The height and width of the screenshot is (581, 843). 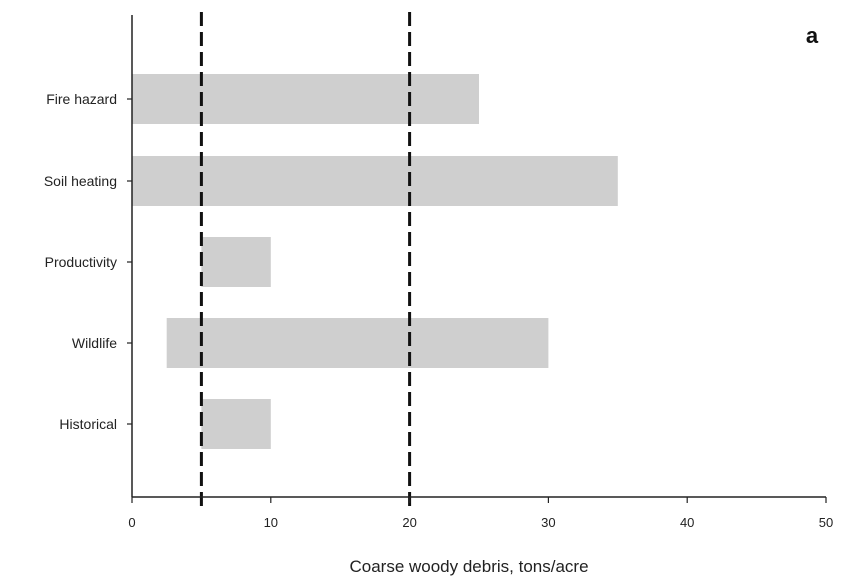 What do you see at coordinates (826, 522) in the screenshot?
I see `x-tick-label: 50` at bounding box center [826, 522].